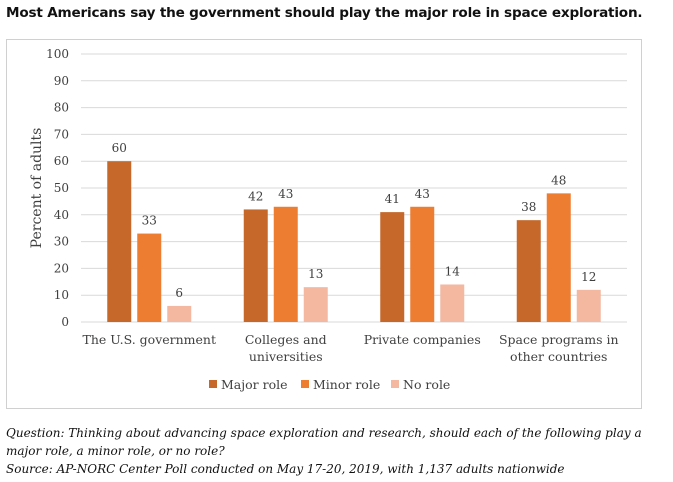 This screenshot has height=482, width=673. I want to click on y-tick-label: 40, so click(61, 215).